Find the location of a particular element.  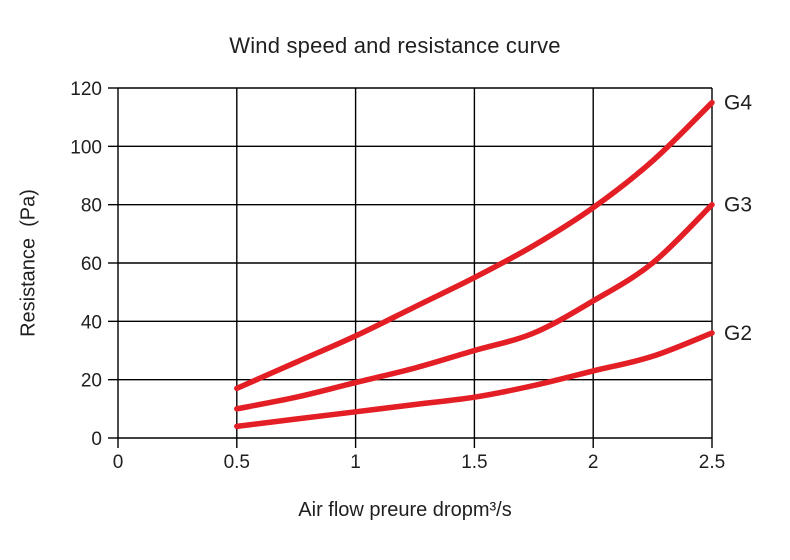

y-tick-label: 20 is located at coordinates (91, 381).